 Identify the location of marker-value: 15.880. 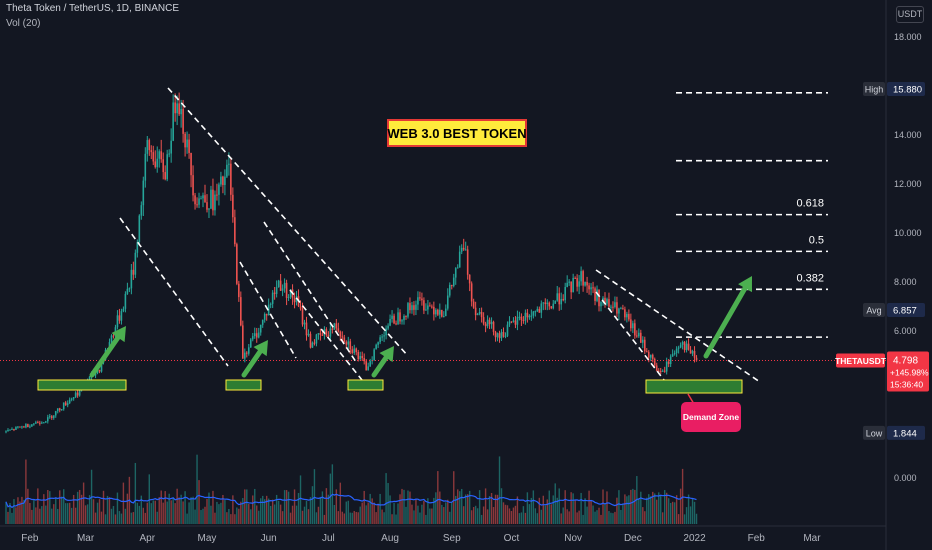
(907, 89).